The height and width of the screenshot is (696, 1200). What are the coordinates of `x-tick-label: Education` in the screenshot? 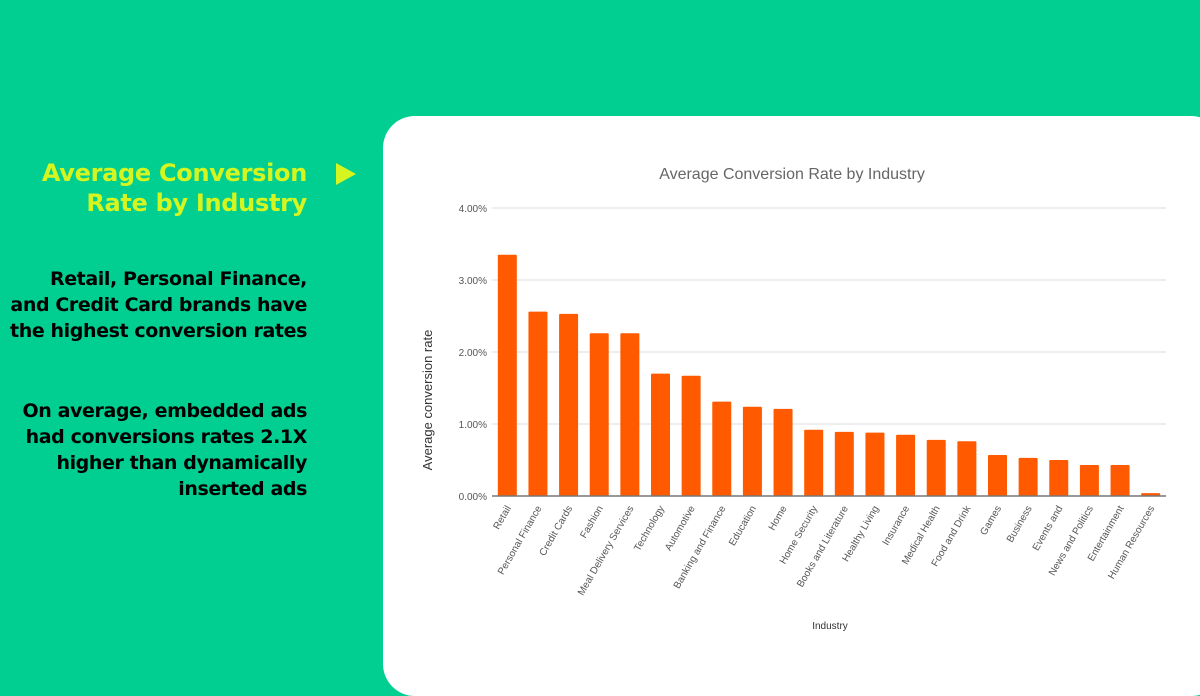 It's located at (743, 526).